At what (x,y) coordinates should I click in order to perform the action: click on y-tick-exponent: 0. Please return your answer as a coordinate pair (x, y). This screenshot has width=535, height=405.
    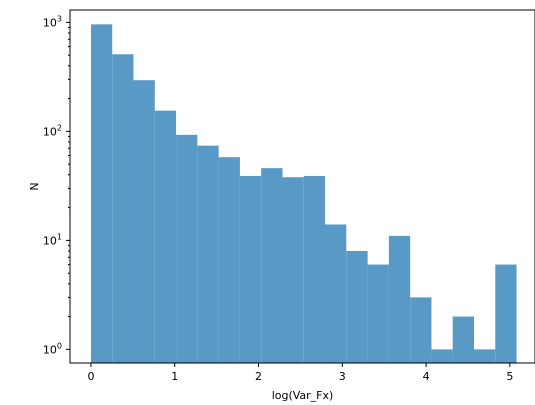
    Looking at the image, I should click on (59, 345).